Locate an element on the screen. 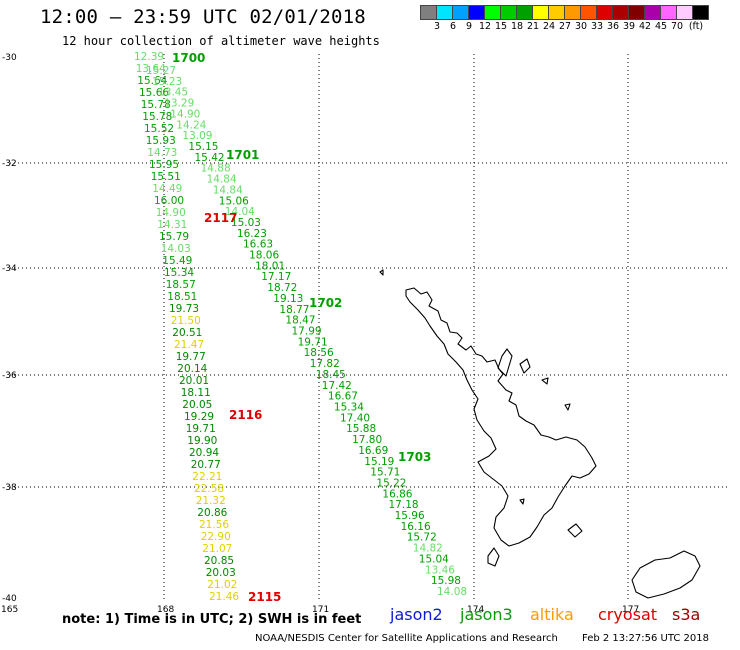 This screenshot has width=740, height=650. wave-height-value: 15.95 is located at coordinates (164, 165).